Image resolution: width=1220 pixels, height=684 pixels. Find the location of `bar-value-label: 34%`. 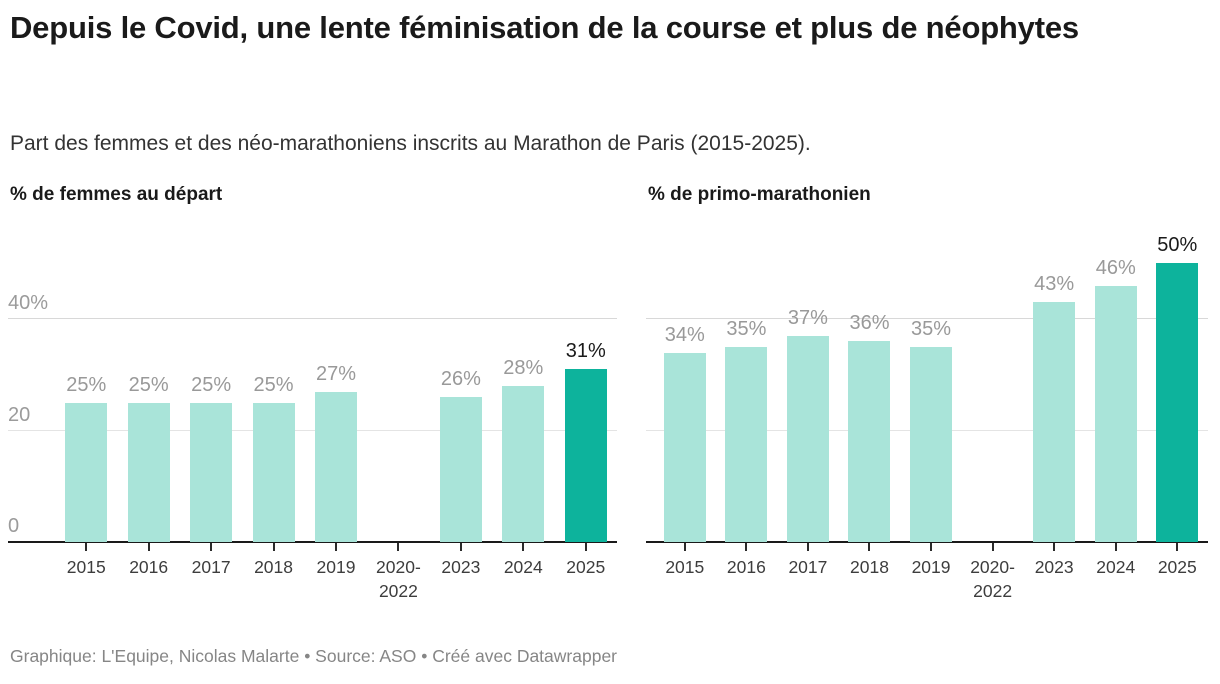

bar-value-label: 34% is located at coordinates (684, 334).